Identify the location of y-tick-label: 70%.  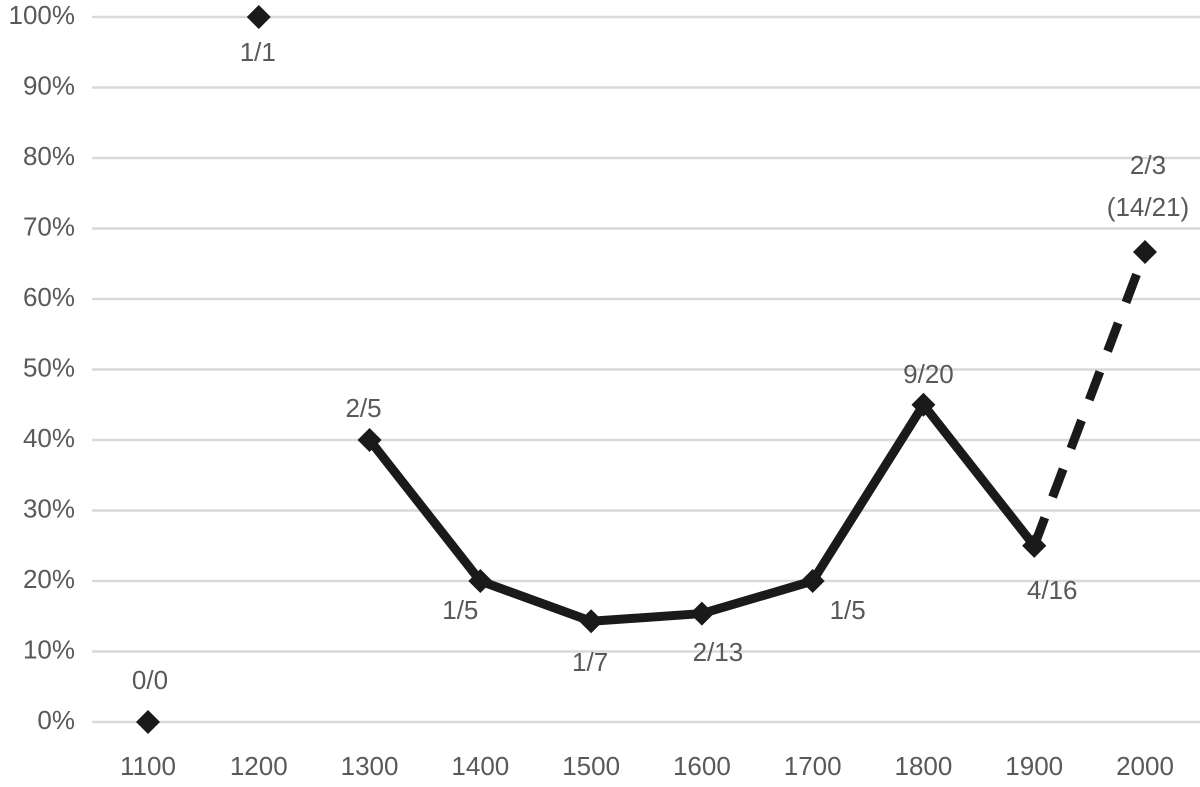
(49, 226).